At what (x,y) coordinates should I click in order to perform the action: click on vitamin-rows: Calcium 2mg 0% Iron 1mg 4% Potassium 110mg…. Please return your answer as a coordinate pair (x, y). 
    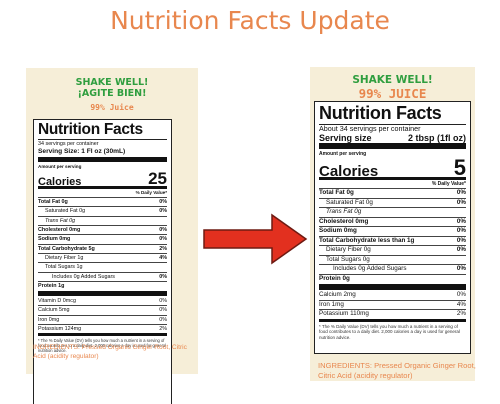
    Looking at the image, I should click on (392, 305).